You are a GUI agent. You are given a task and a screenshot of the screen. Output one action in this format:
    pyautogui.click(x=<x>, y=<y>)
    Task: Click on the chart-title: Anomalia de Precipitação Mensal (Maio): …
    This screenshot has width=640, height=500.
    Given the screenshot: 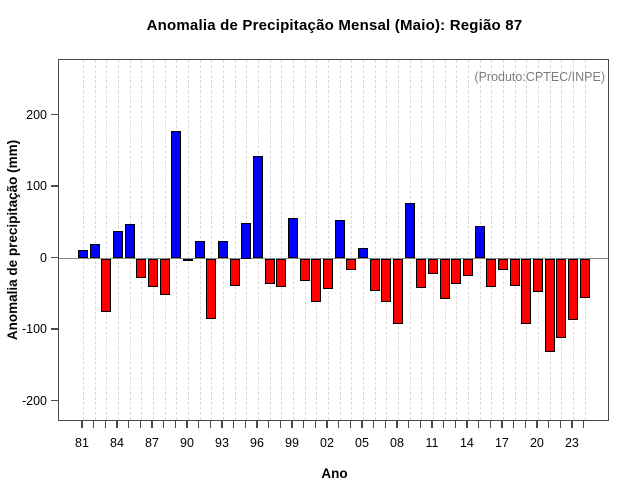 What is the action you would take?
    pyautogui.click(x=334, y=25)
    